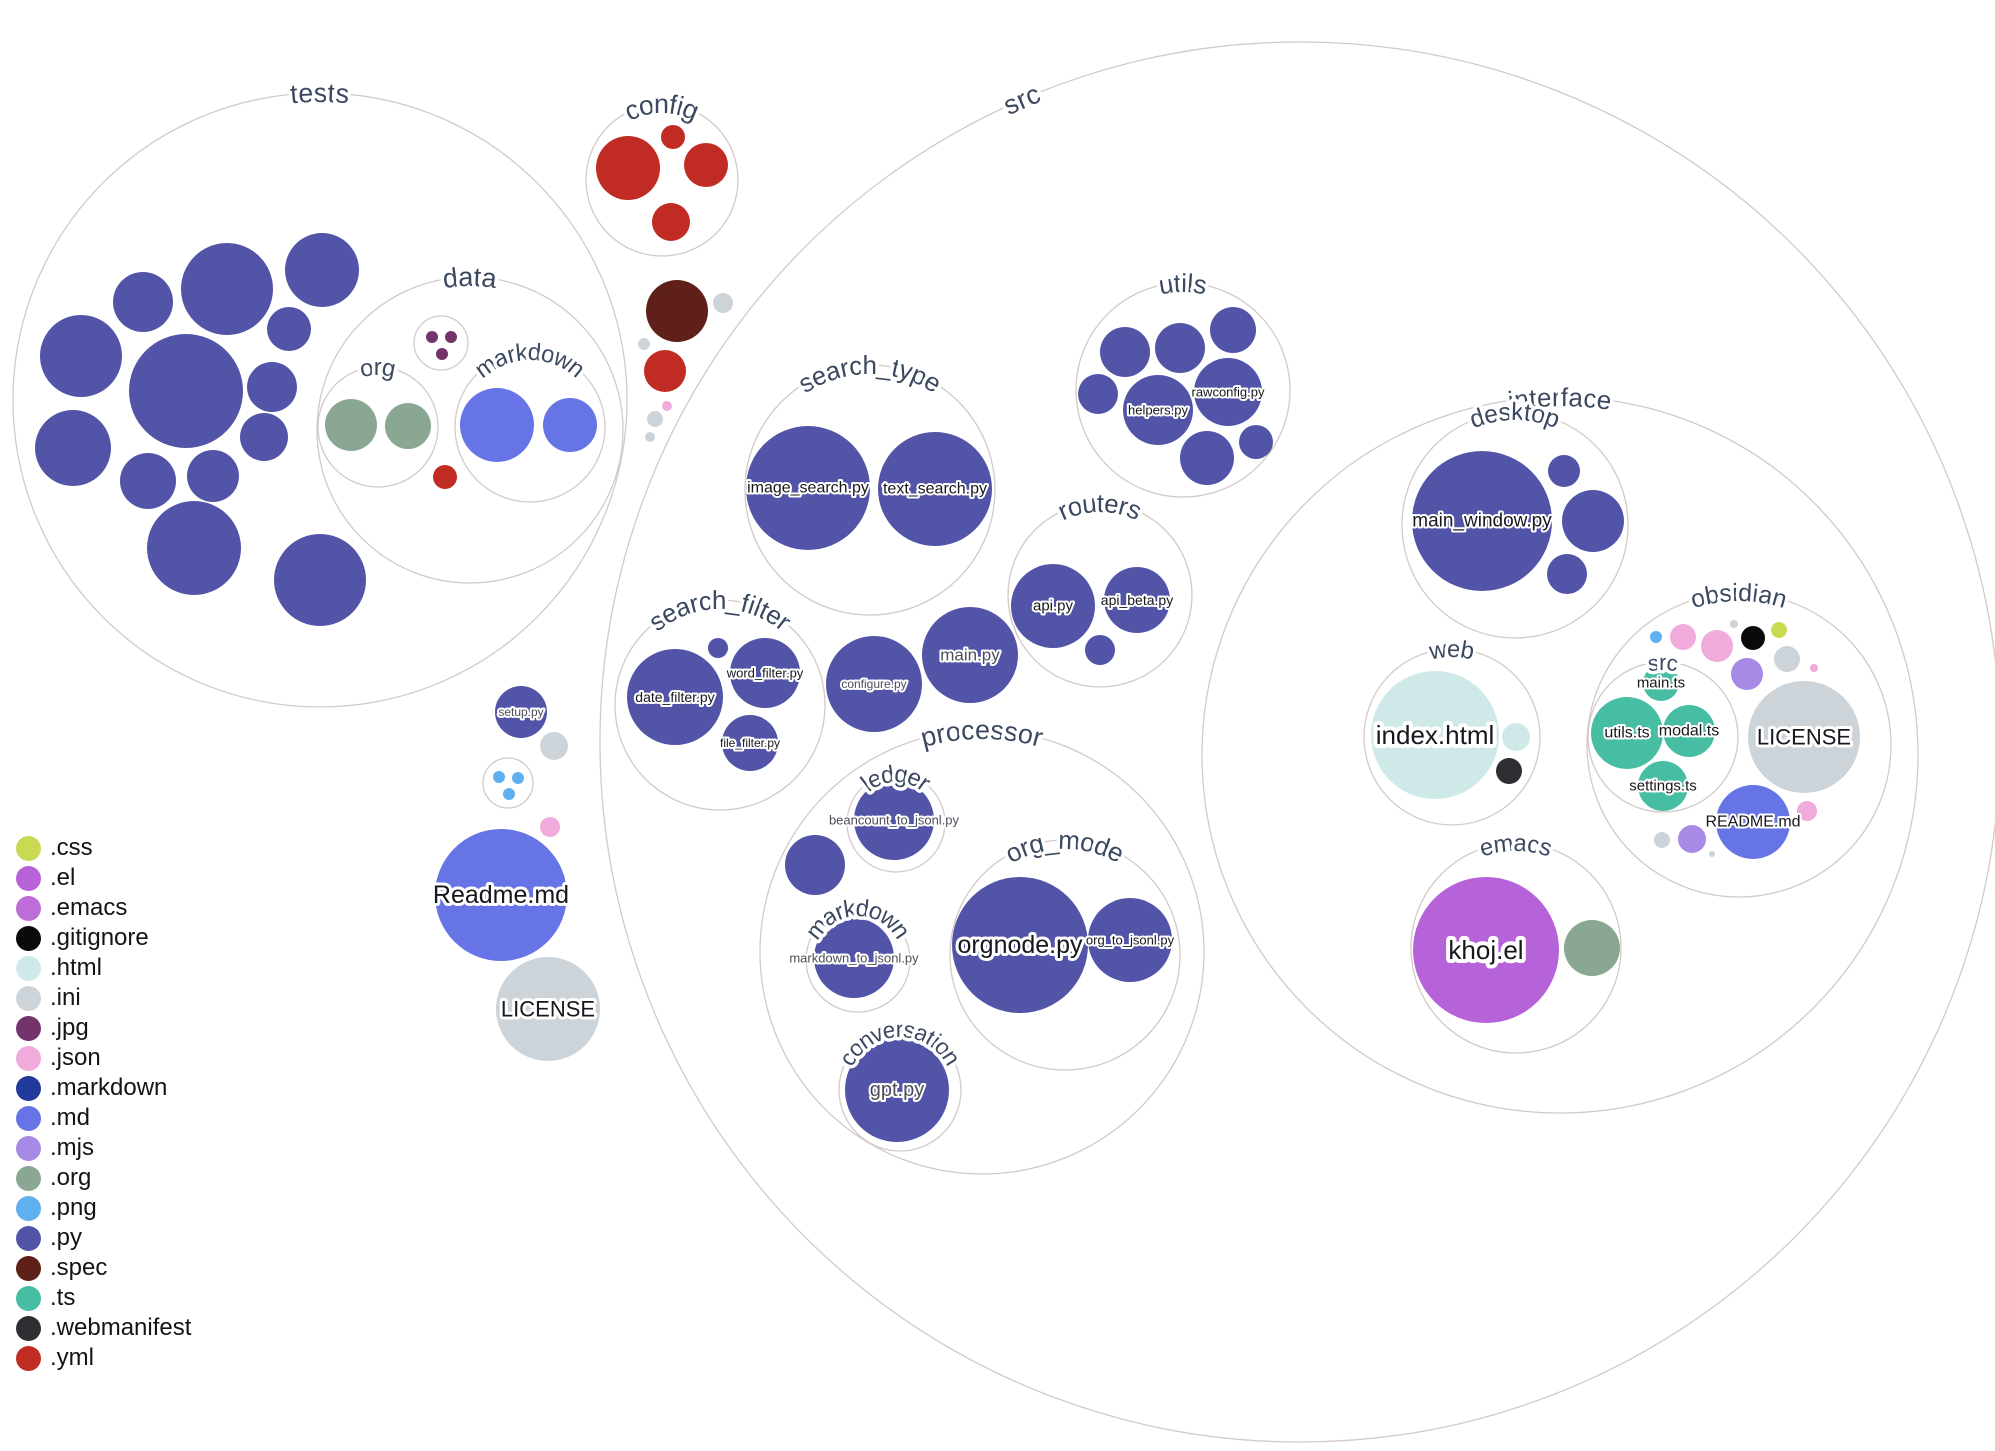 The image size is (1995, 1451). I want to click on folder-circle-png-group, so click(508, 783).